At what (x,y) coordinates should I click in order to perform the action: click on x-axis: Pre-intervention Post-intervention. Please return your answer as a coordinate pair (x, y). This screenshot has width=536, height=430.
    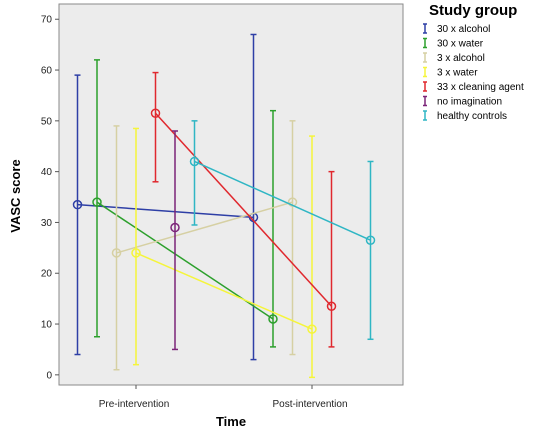
    Looking at the image, I should click on (223, 397).